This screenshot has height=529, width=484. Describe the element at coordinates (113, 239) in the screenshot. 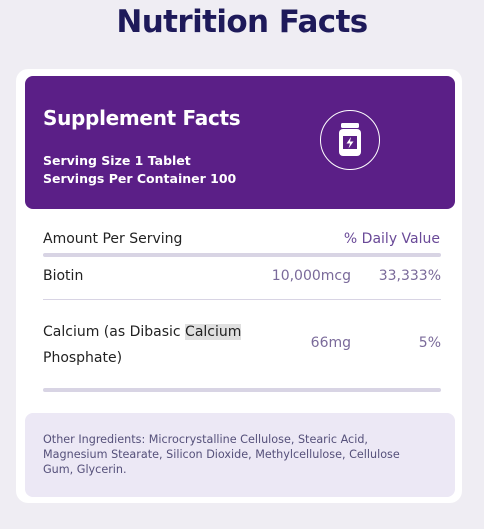

I see `amount-per-serving-header: Amount Per Serving` at that location.